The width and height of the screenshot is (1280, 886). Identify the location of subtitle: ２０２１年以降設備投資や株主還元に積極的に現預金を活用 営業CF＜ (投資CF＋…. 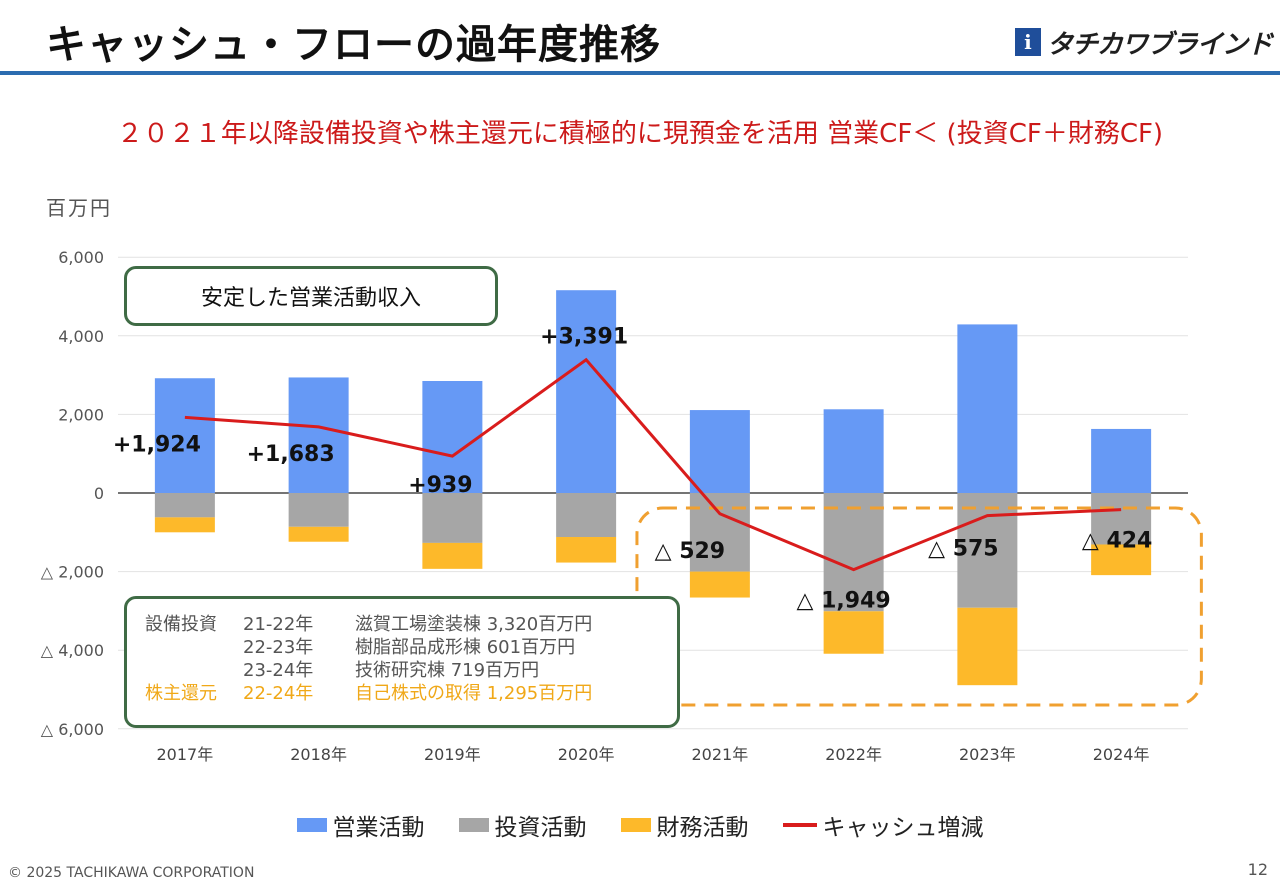
(640, 134).